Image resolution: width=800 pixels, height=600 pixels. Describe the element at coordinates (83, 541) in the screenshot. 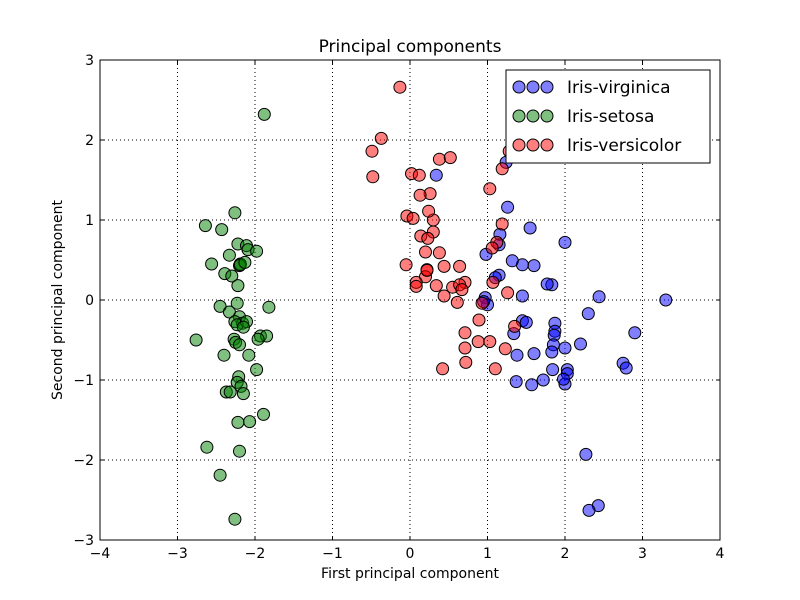

I see `y-tick-label: −3` at that location.